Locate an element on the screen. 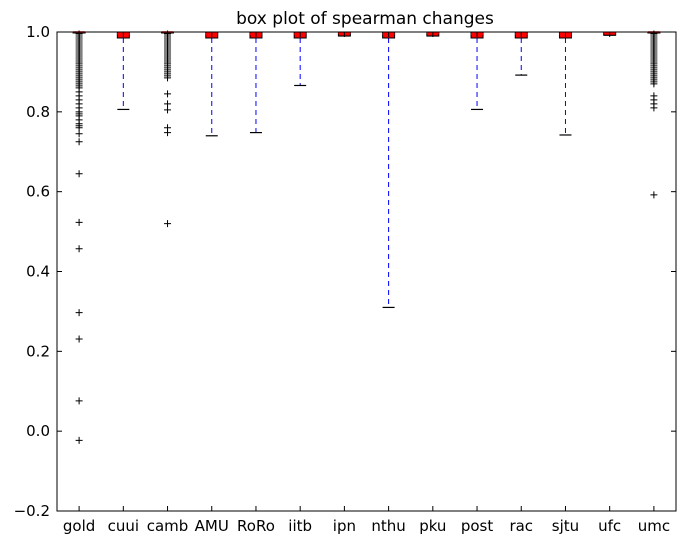 This screenshot has width=685, height=545. y-tick-label: 1.0 is located at coordinates (38, 32).